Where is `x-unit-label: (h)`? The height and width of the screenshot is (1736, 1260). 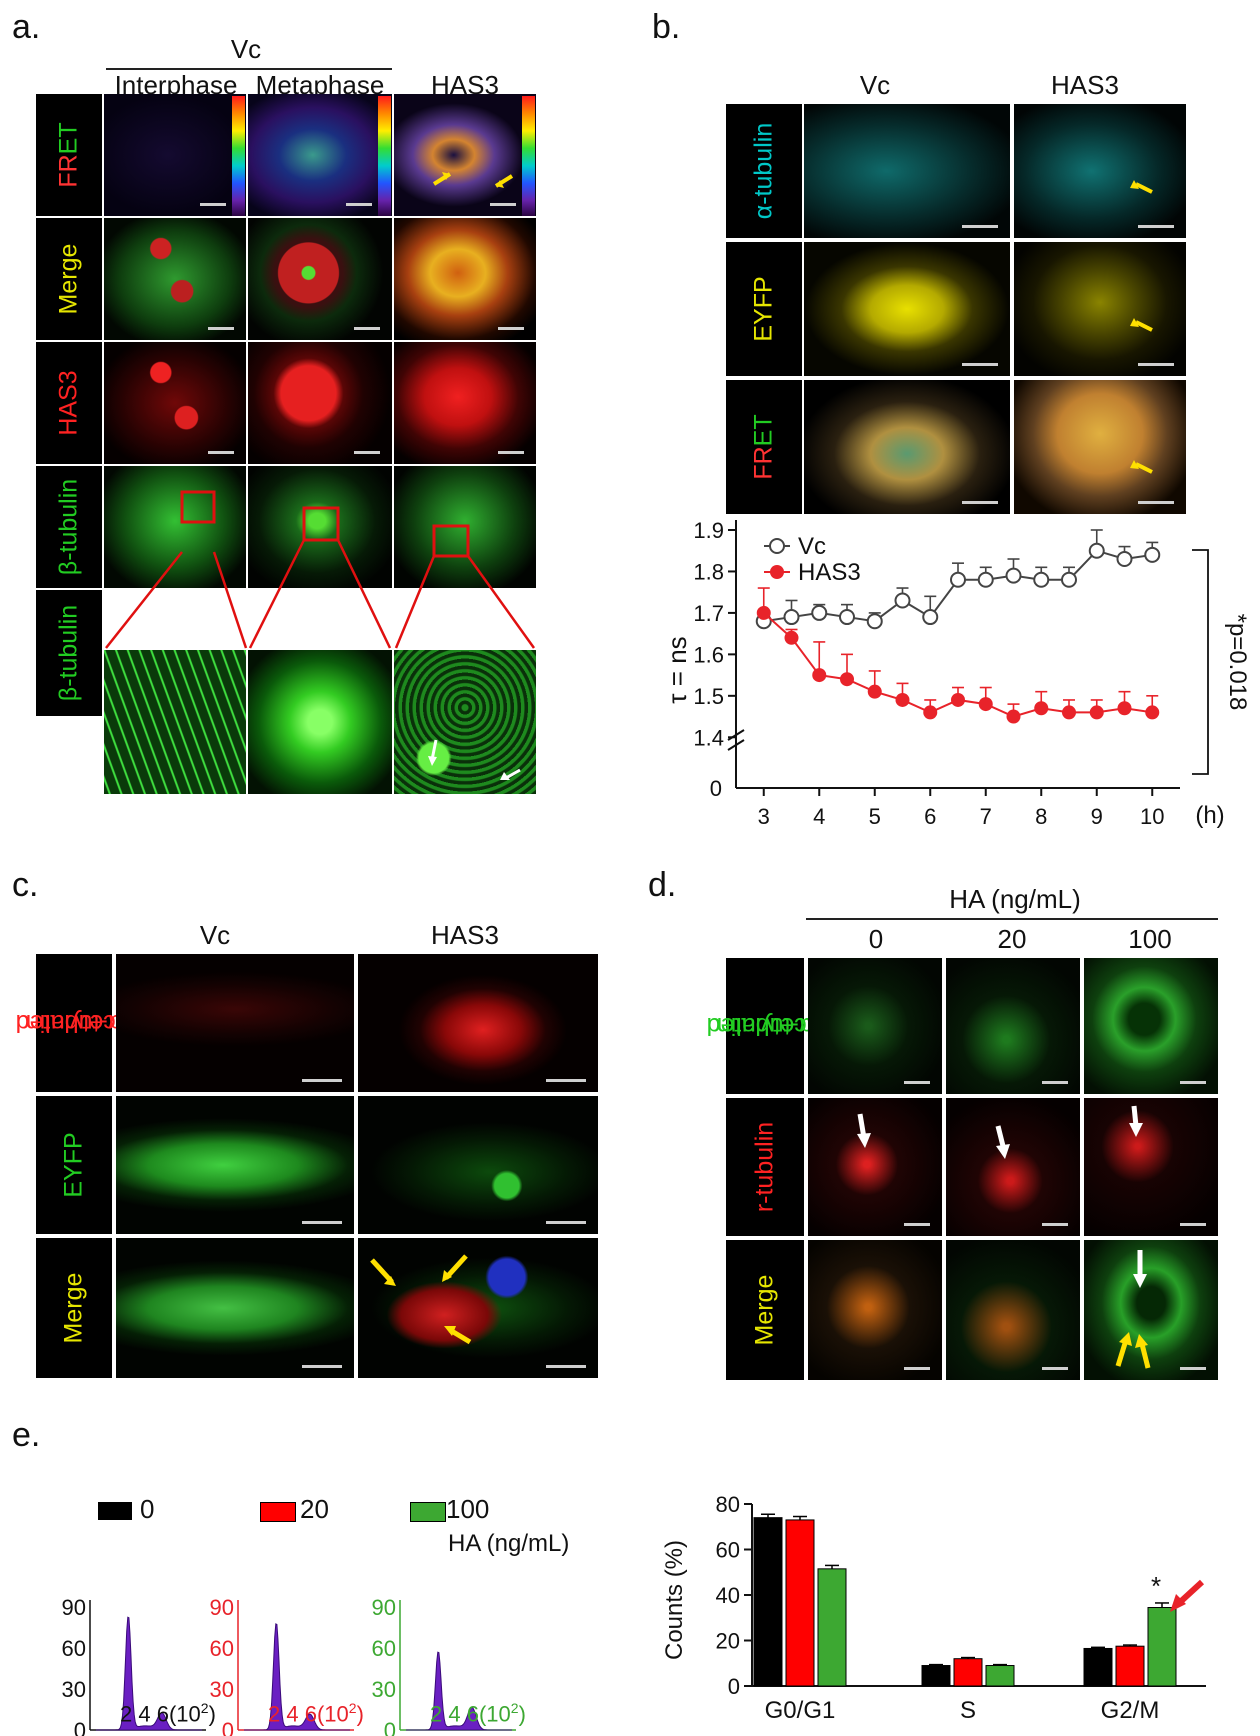 x-unit-label: (h) is located at coordinates (1209, 815).